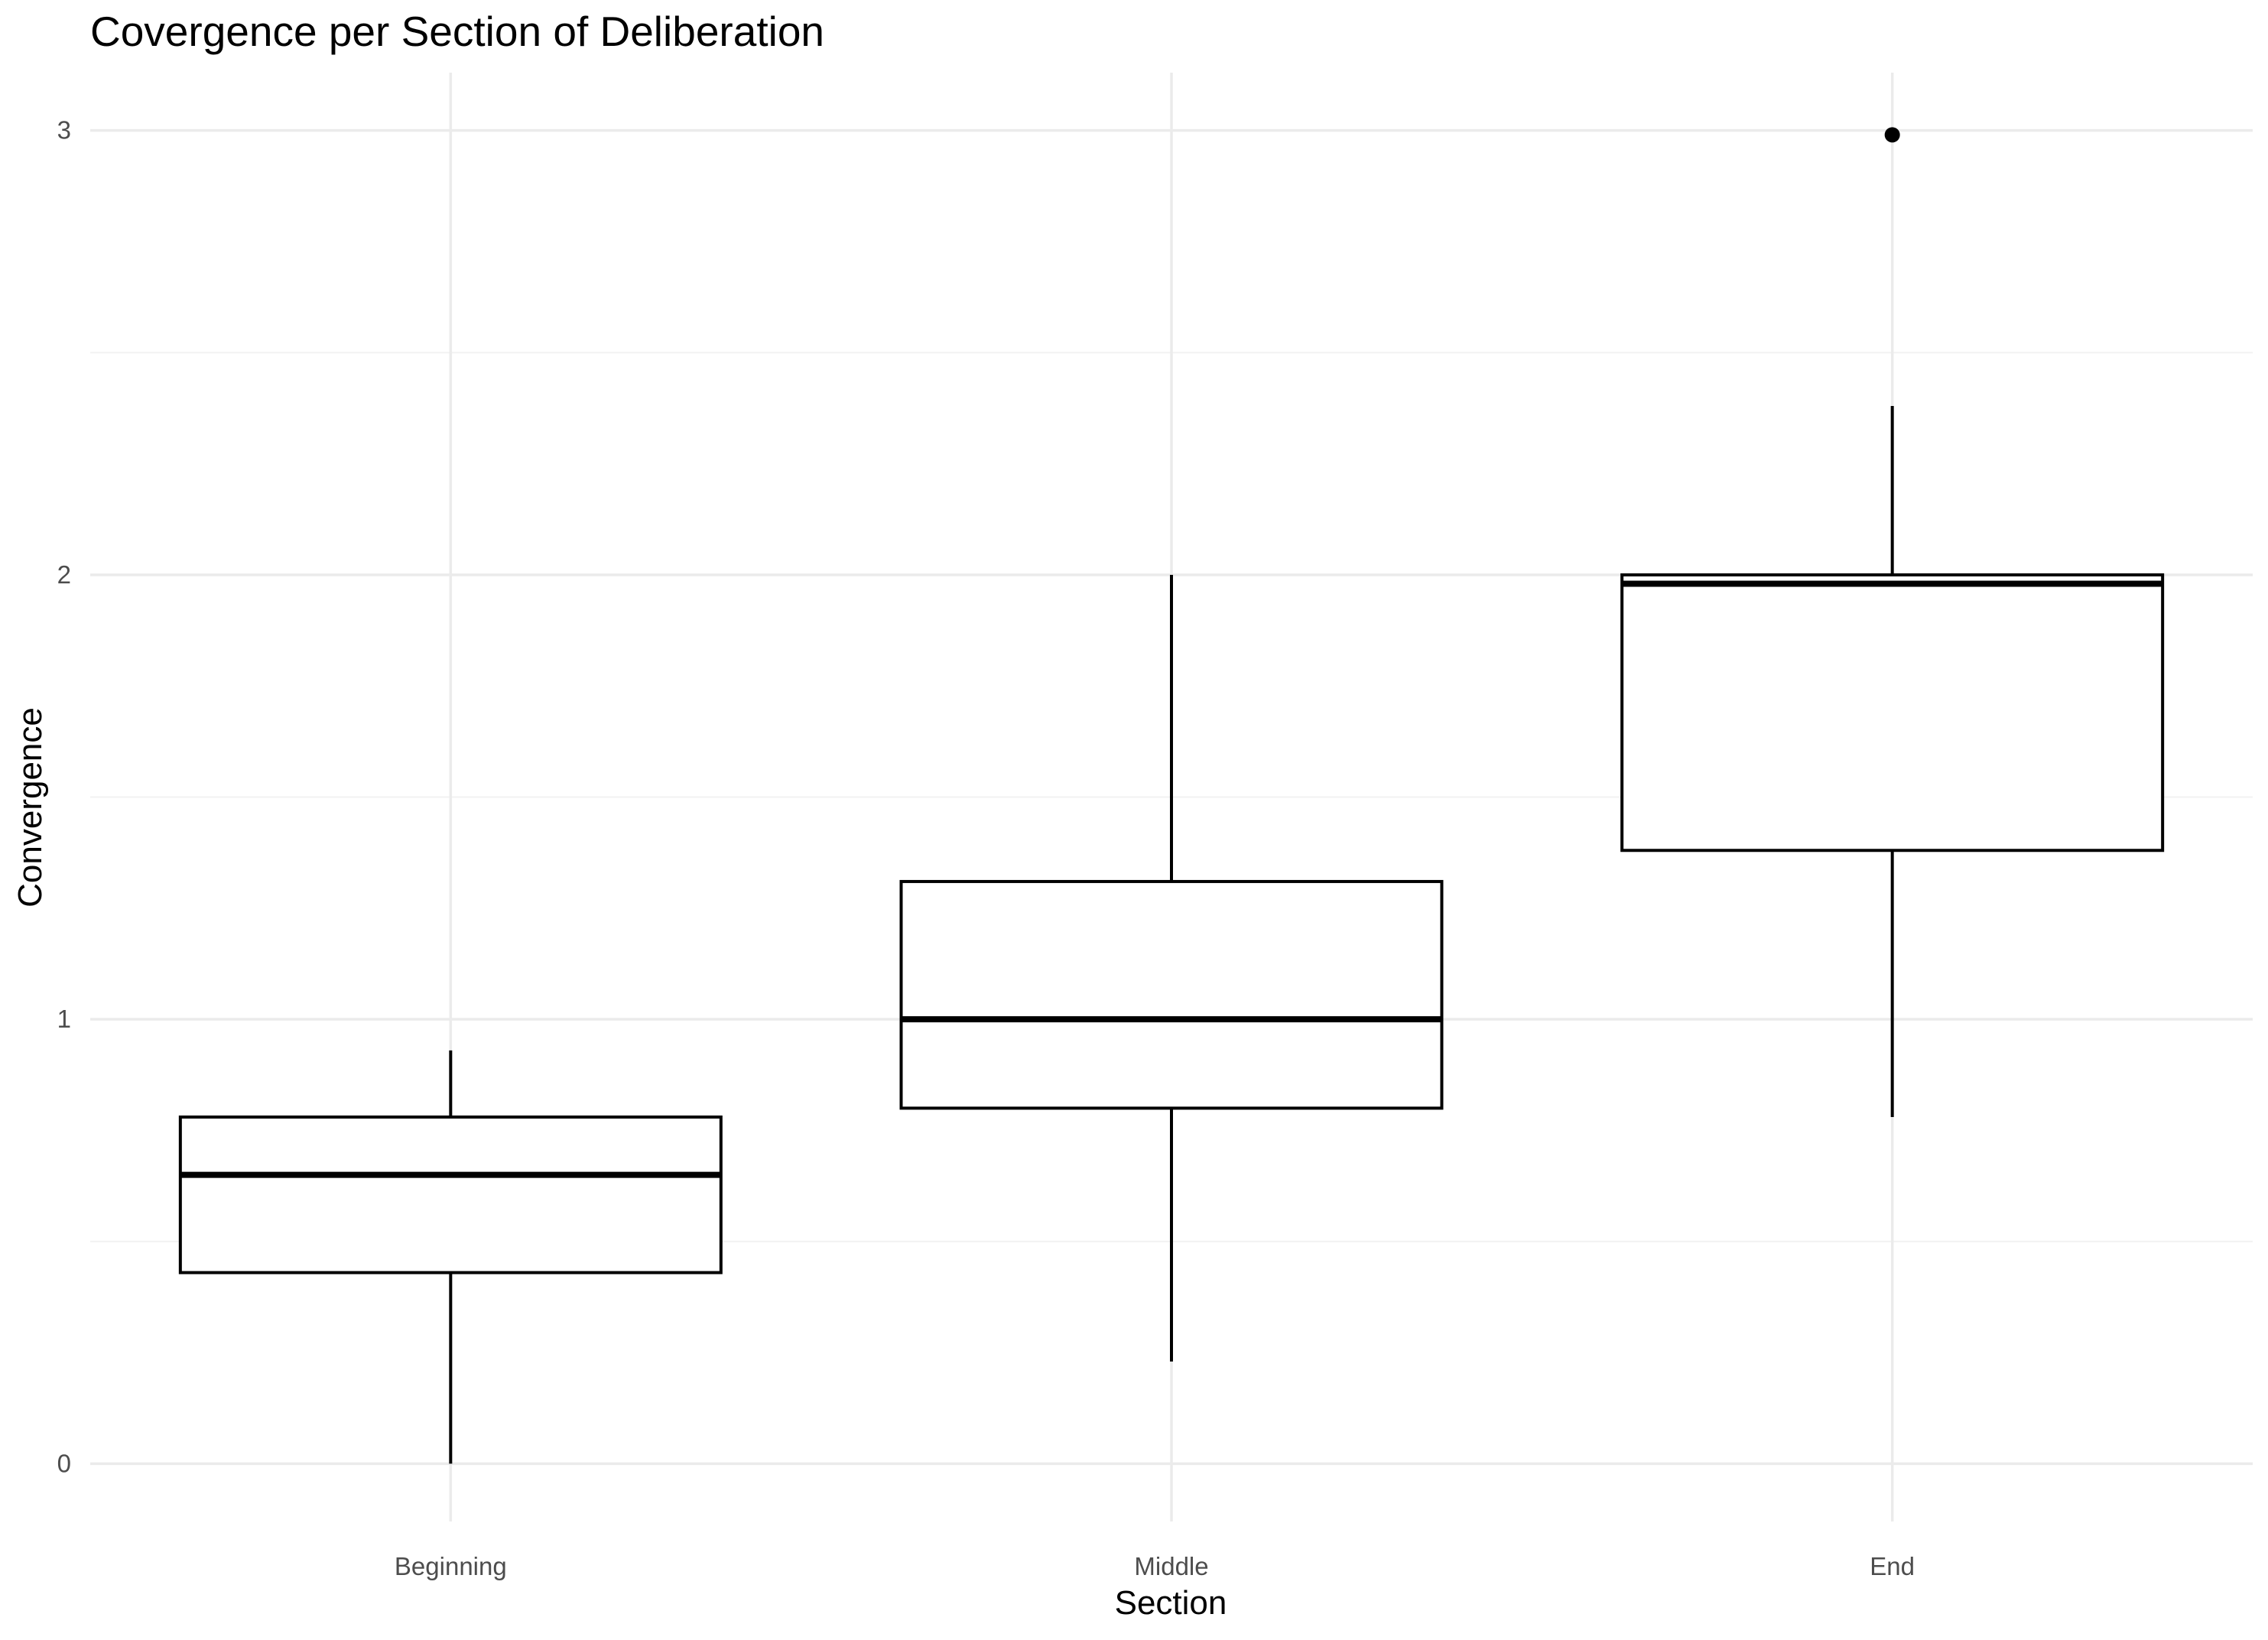 The width and height of the screenshot is (2268, 1640). I want to click on outlier-point, so click(1892, 135).